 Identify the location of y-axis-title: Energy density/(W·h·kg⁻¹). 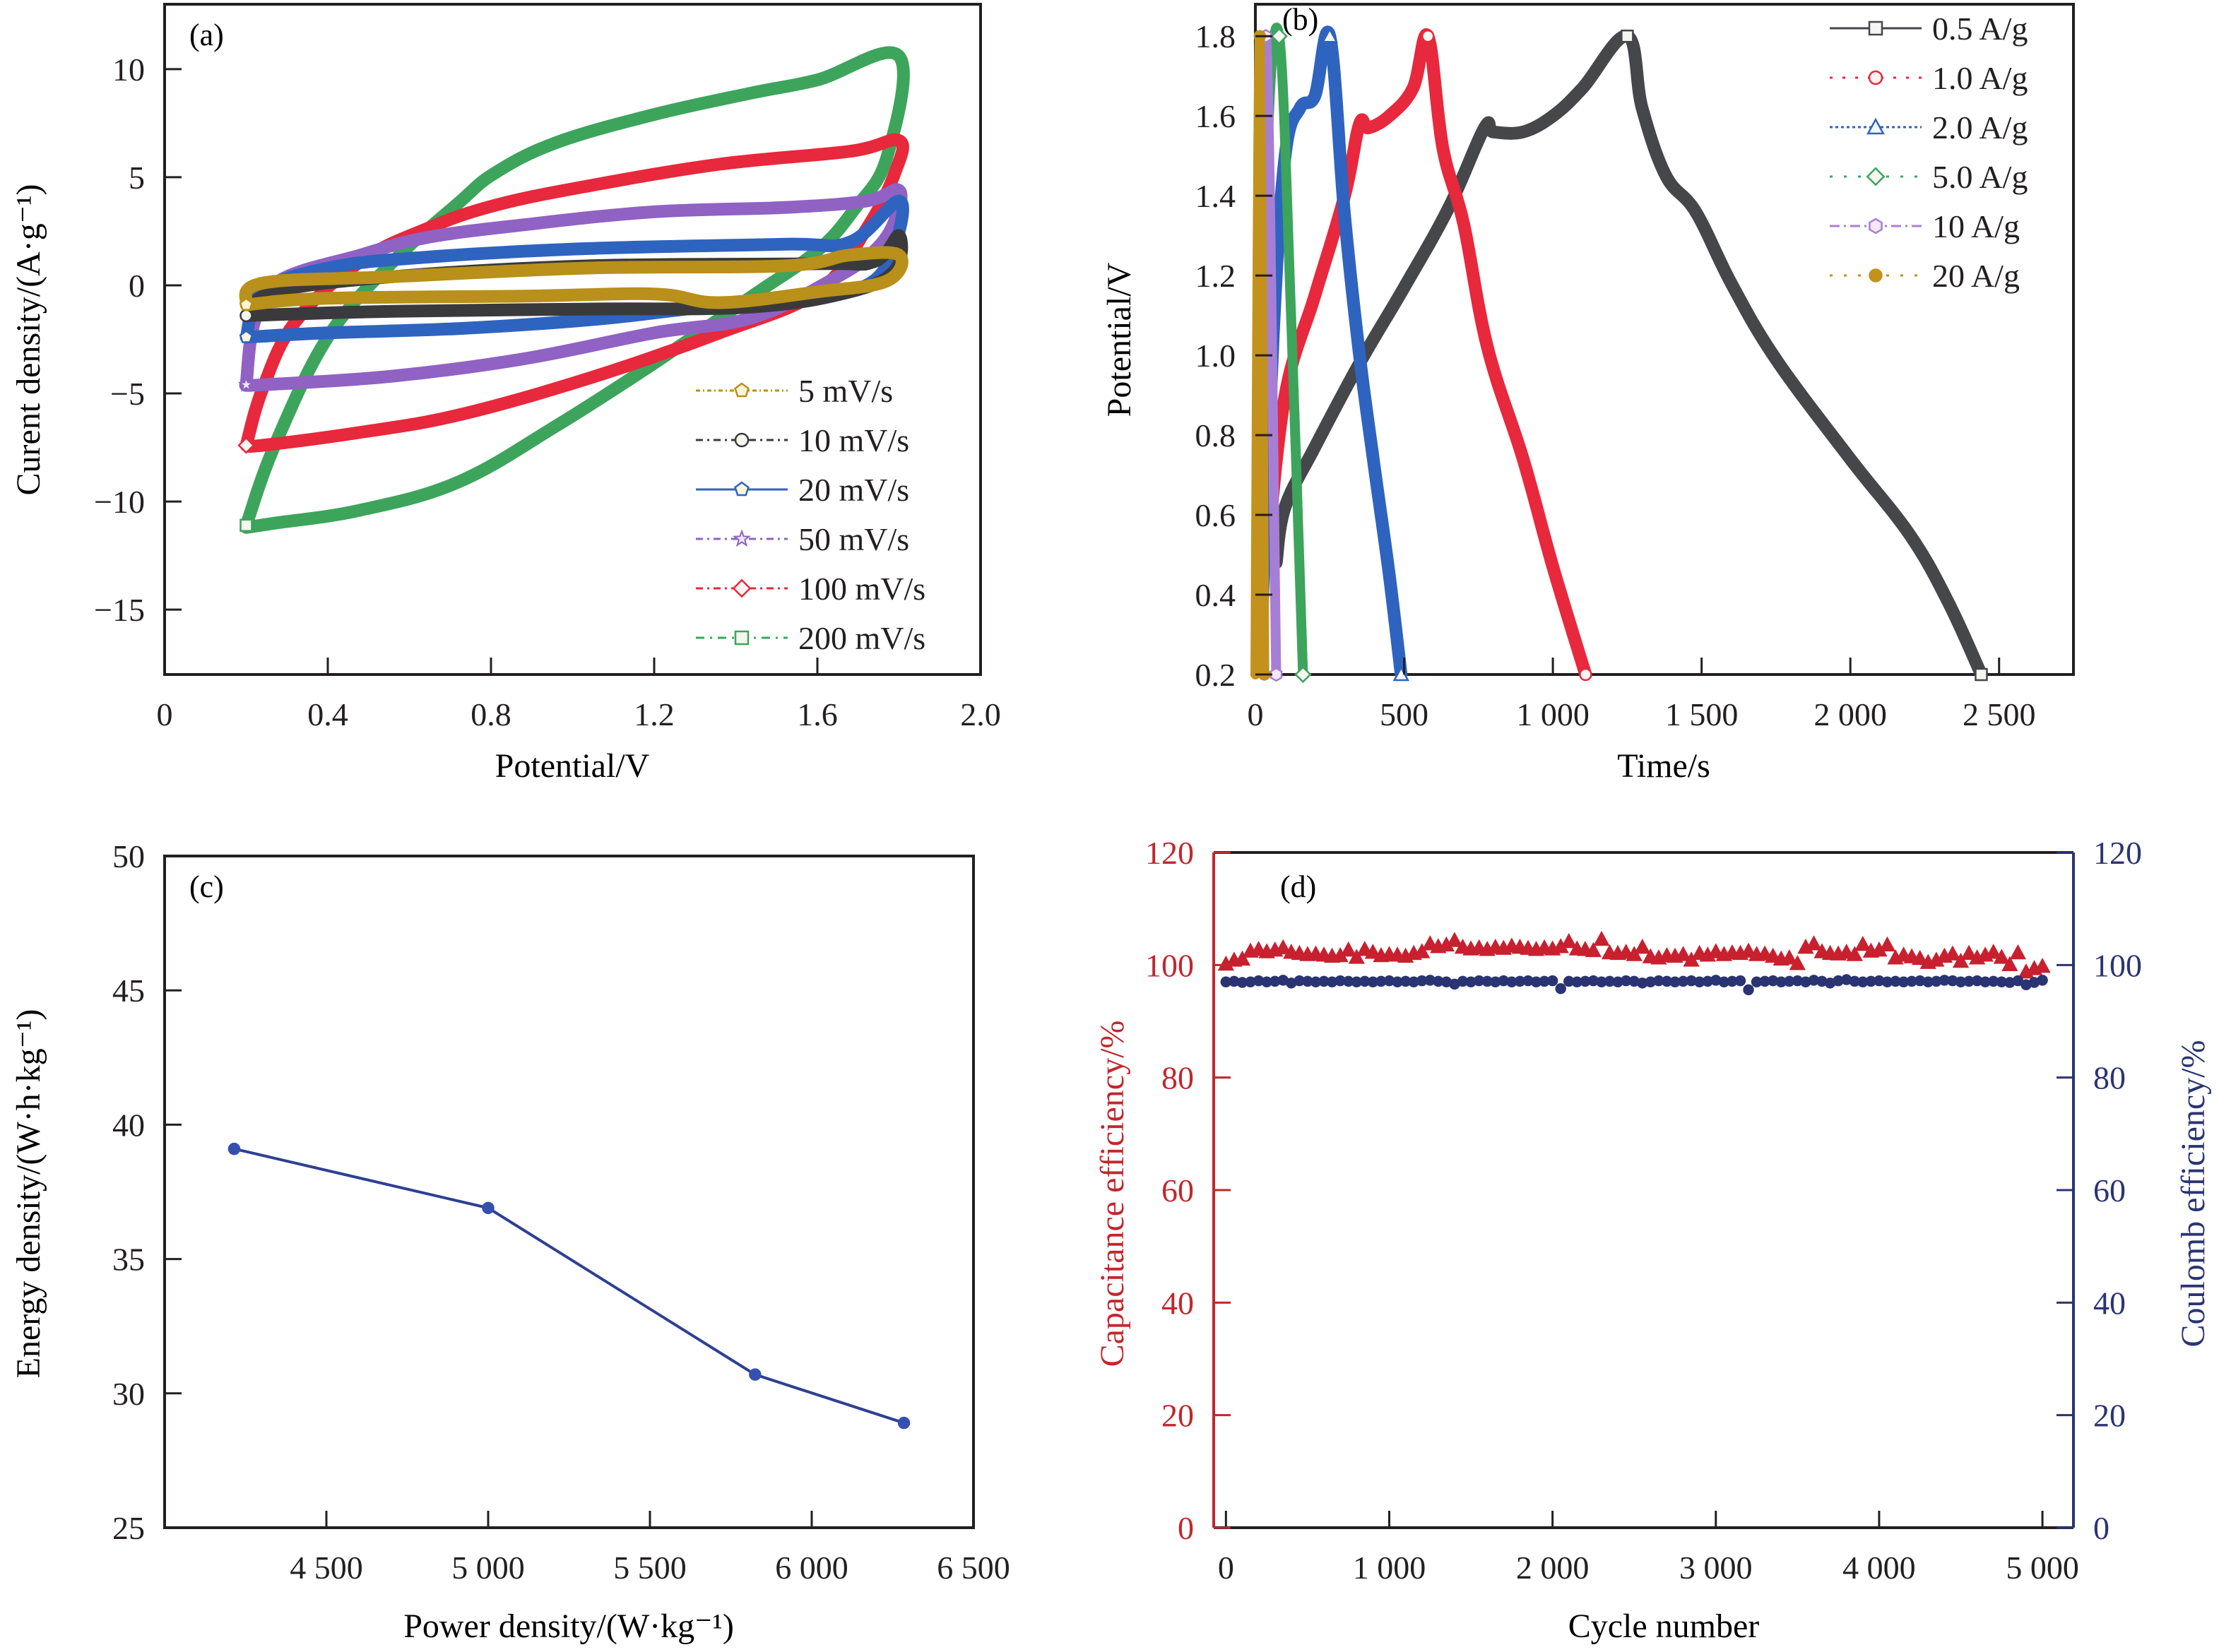
(28, 1194).